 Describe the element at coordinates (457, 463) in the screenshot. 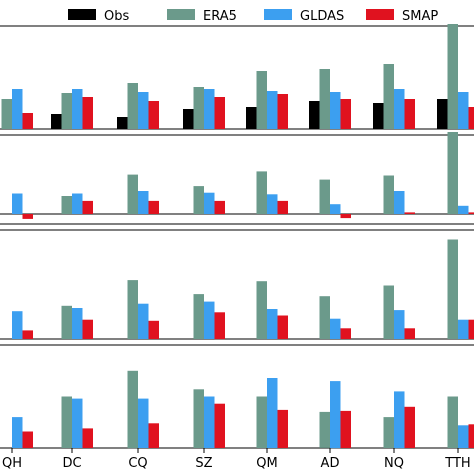

I see `x-tick-label-tth: TTH` at that location.